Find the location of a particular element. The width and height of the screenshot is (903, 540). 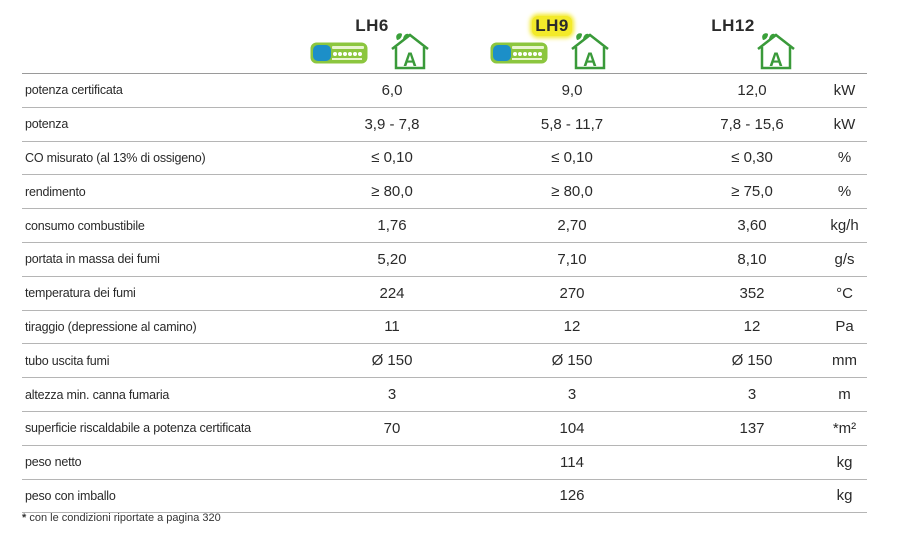

row-label: altezza min. canna fumaria is located at coordinates (97, 394).